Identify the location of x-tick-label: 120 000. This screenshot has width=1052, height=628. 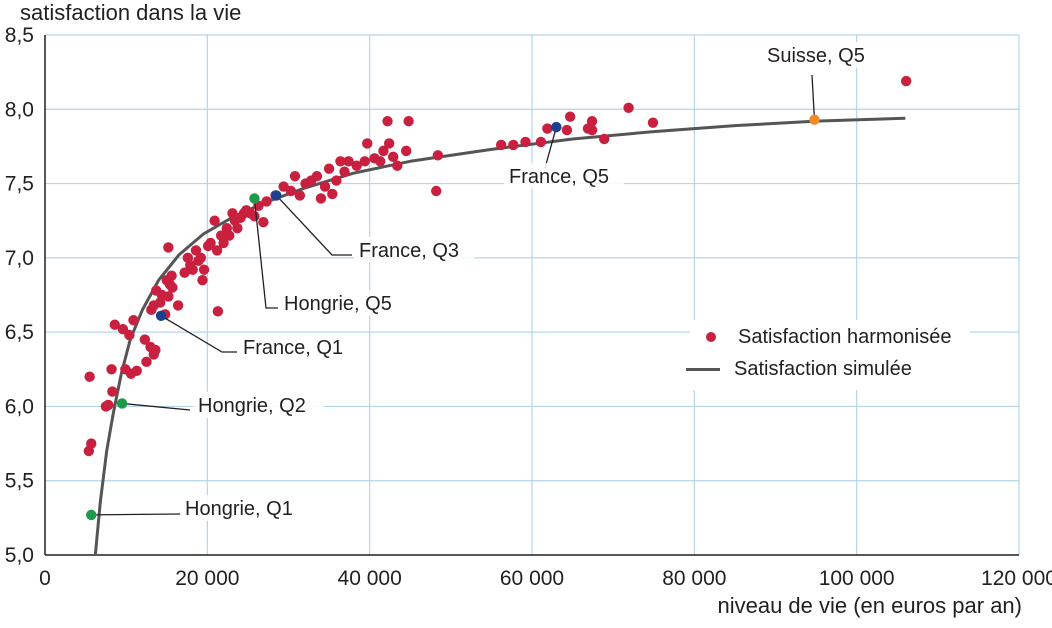
(1016, 578).